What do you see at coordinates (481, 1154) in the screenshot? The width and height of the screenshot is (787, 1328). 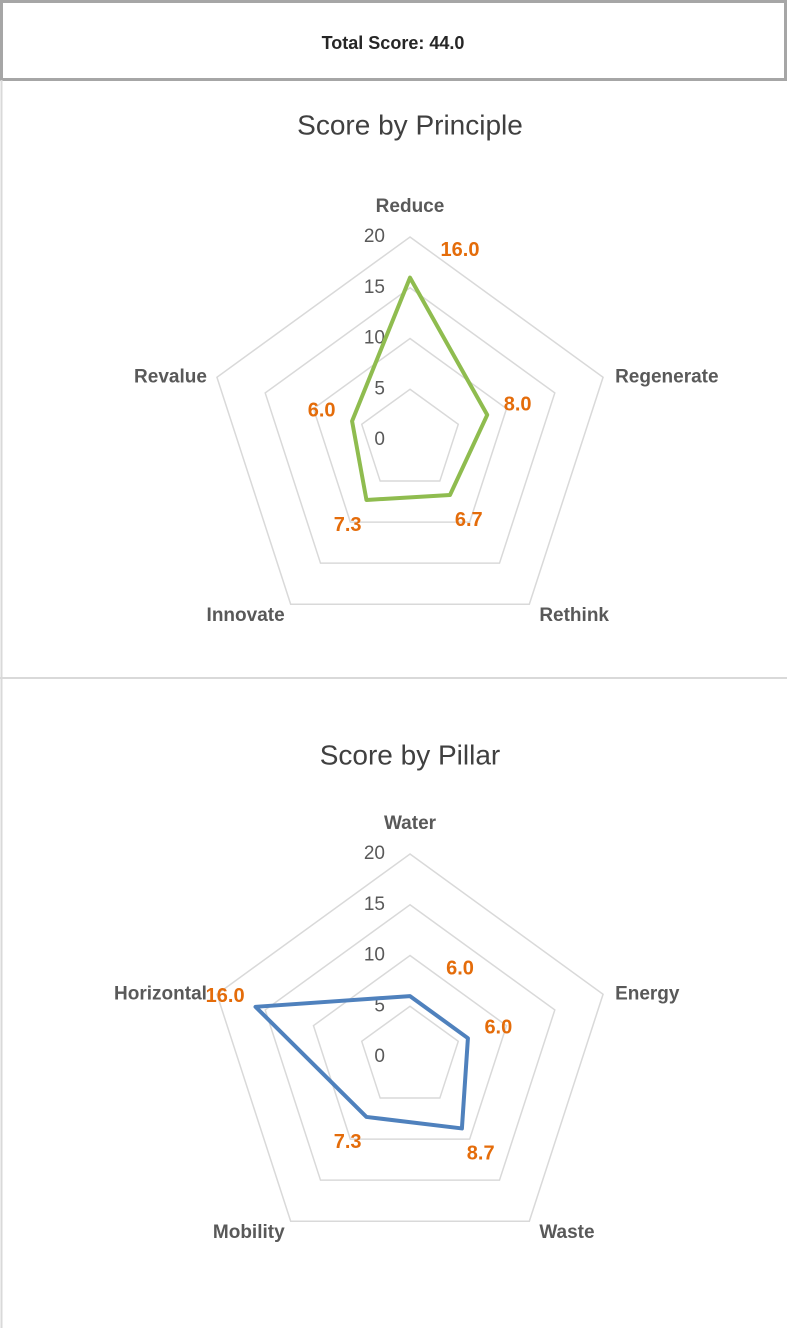 I see `value-label: 8.7` at bounding box center [481, 1154].